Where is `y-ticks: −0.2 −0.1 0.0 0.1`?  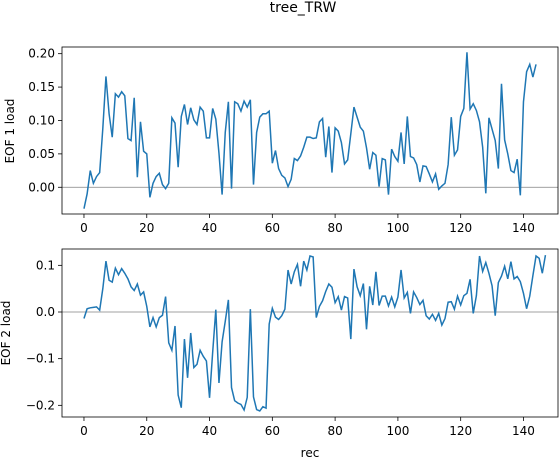 y-ticks: −0.2 −0.1 0.0 0.1 is located at coordinates (44, 335).